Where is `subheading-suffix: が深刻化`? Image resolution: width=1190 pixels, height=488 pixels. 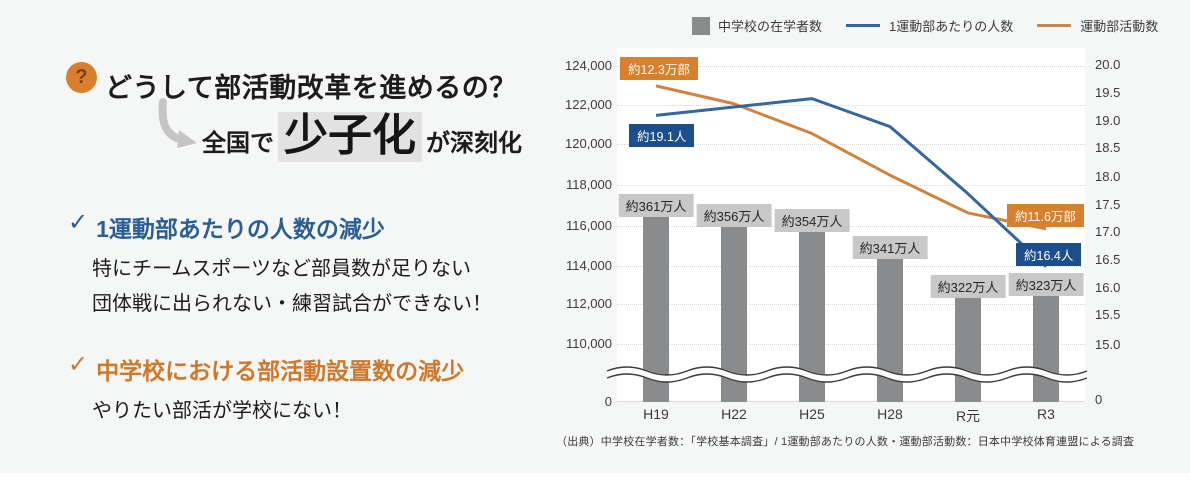
subheading-suffix: が深刻化 is located at coordinates (474, 143).